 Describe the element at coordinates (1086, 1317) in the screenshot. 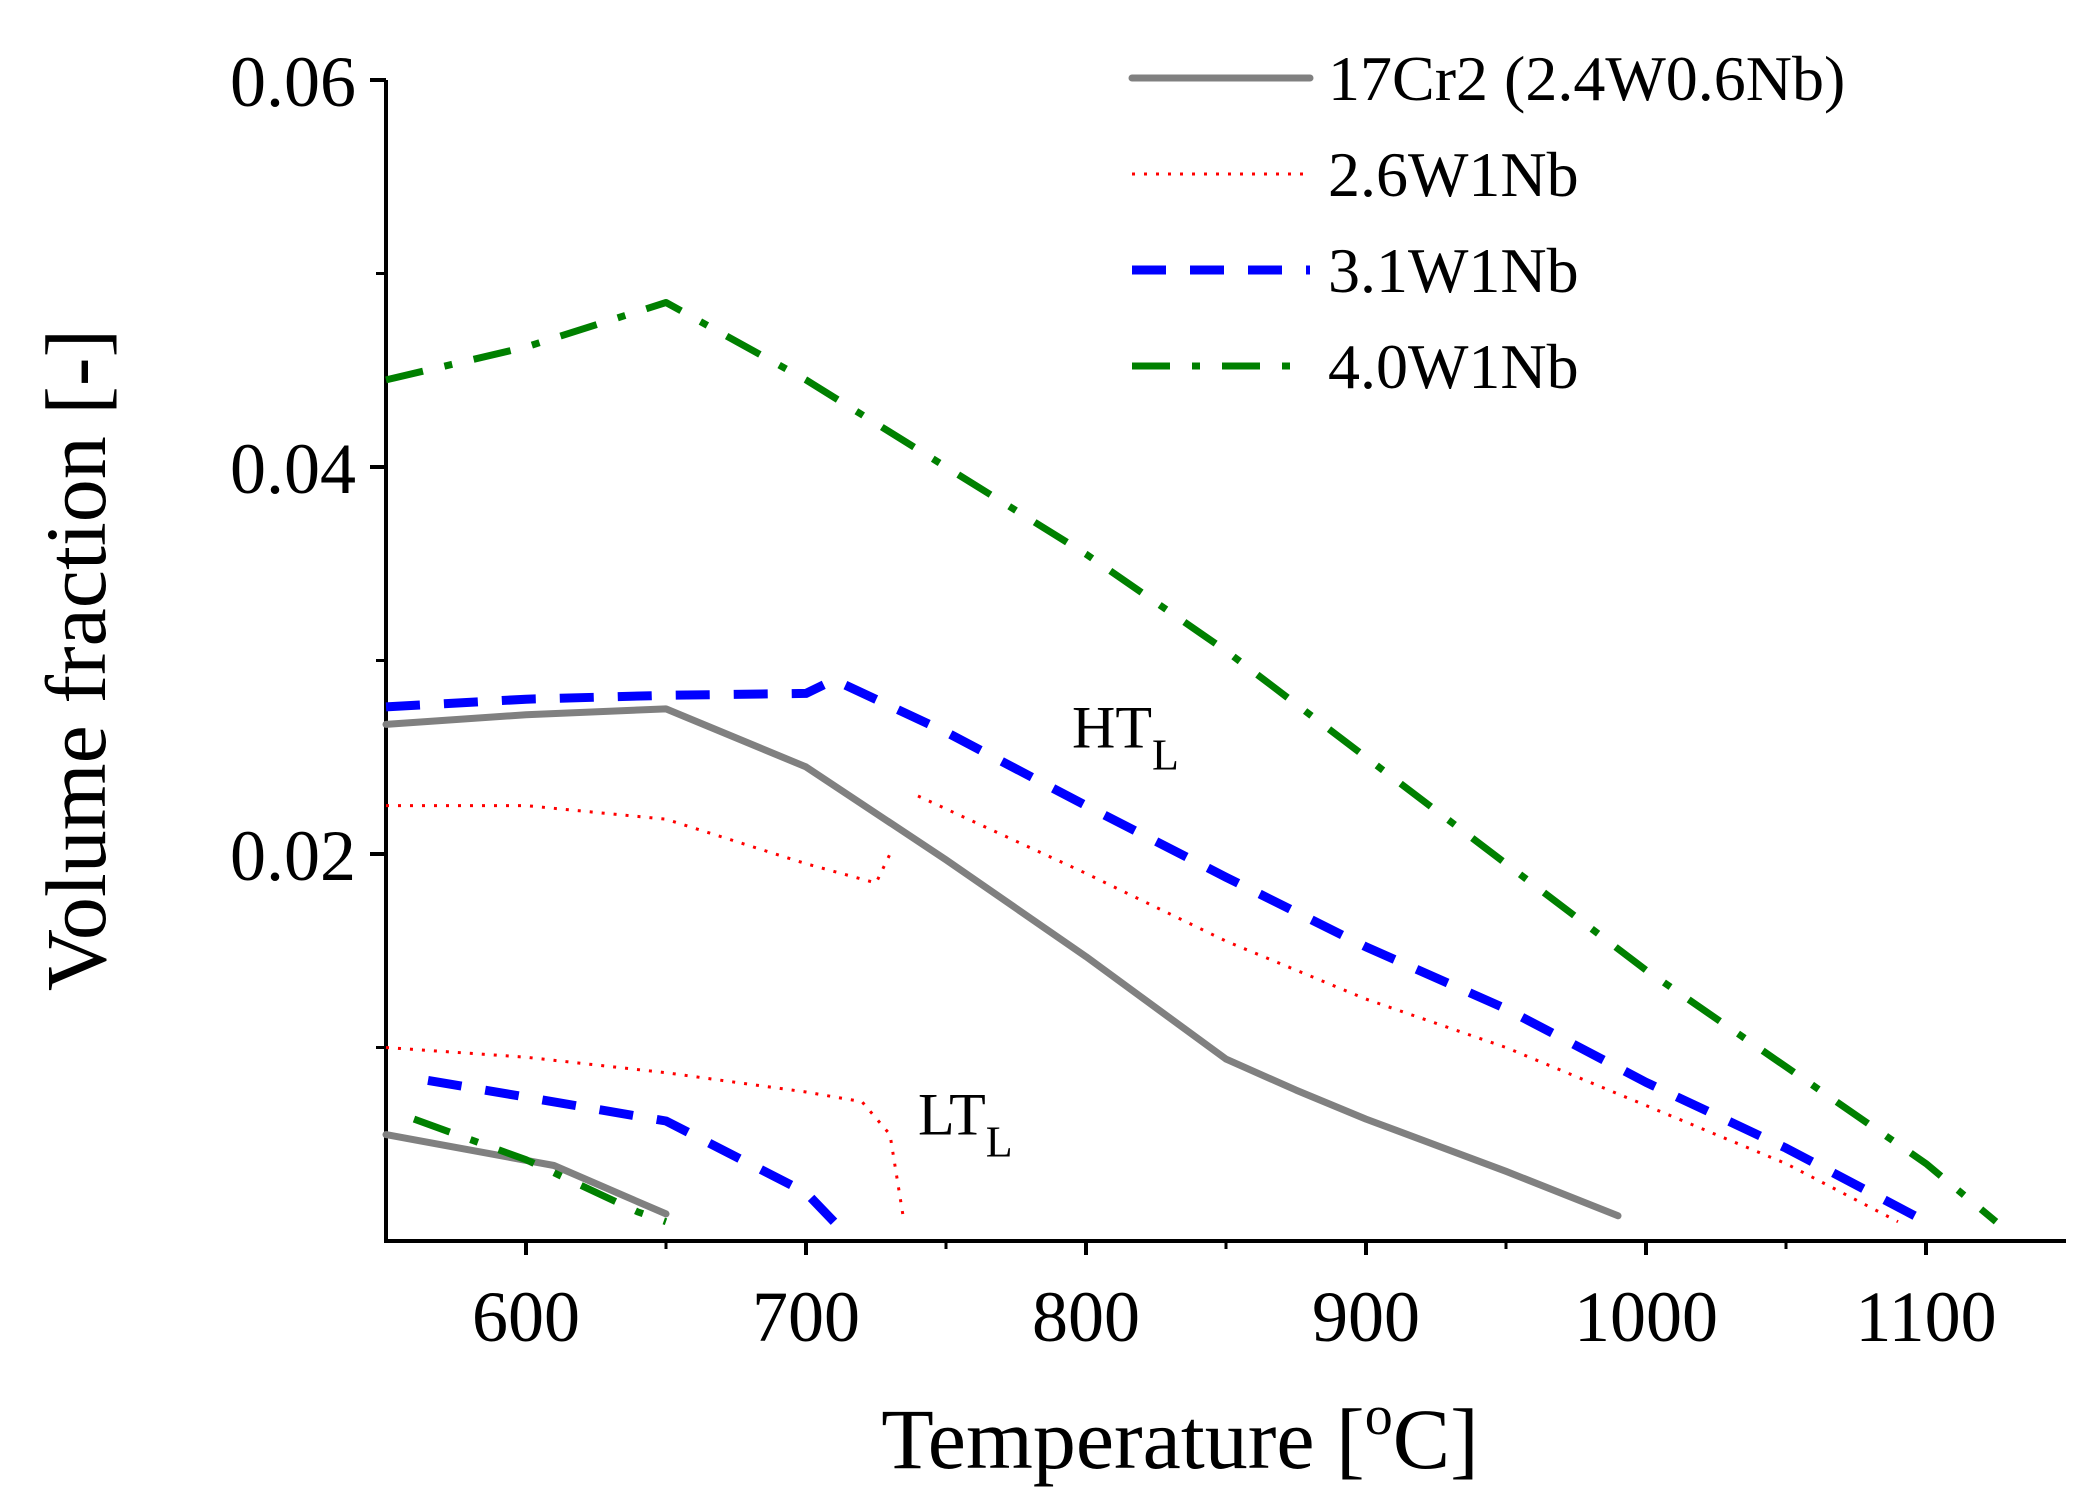

I see `x-tick-label-800: 800` at that location.